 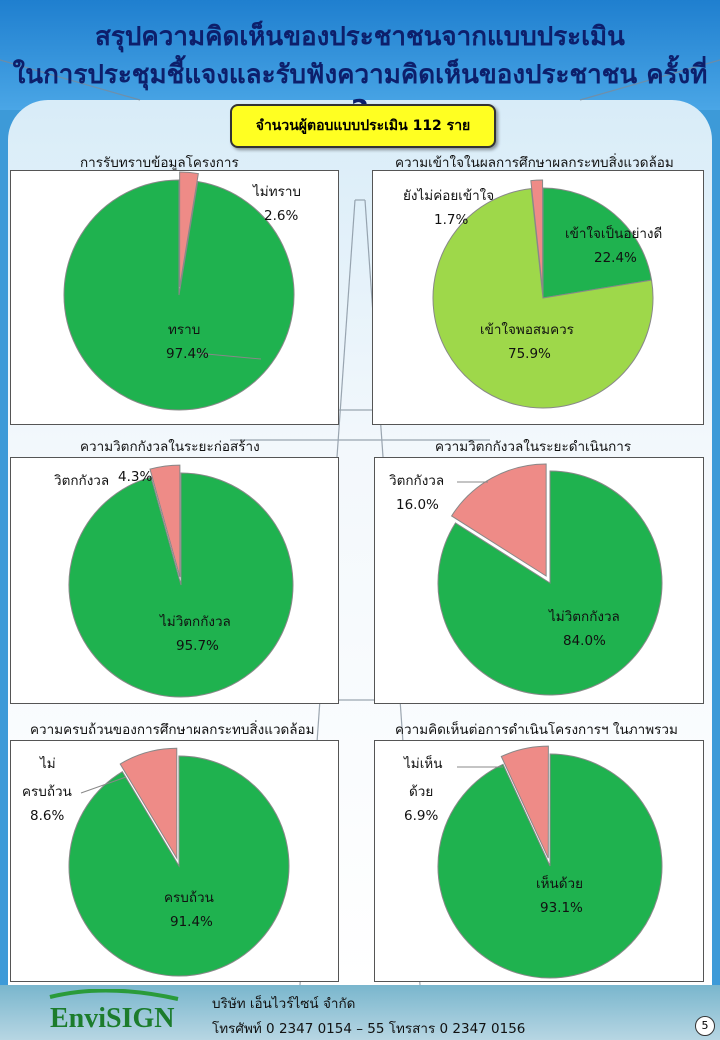 What do you see at coordinates (533, 447) in the screenshot?
I see `chart-title: ความวิตกกังวลในระยะดำเนินการ` at bounding box center [533, 447].